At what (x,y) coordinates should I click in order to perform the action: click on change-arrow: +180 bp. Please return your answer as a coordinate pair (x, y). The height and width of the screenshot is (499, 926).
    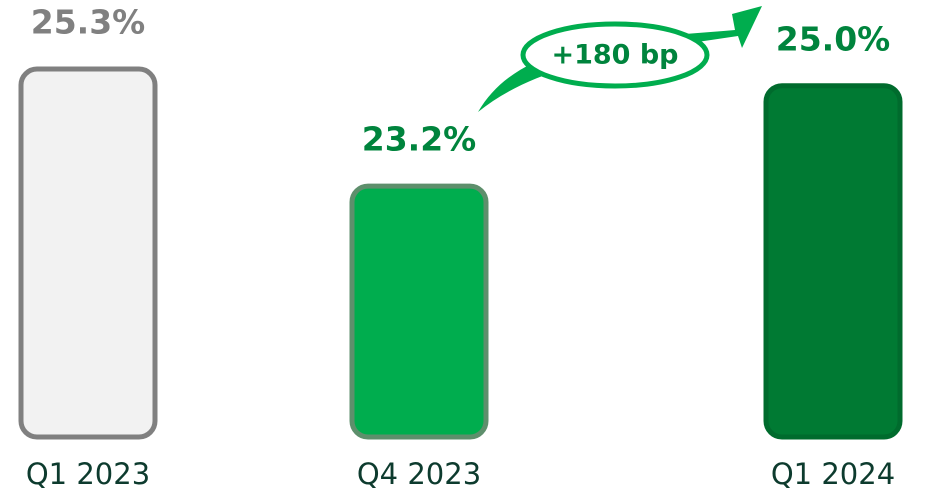
    Looking at the image, I should click on (620, 59).